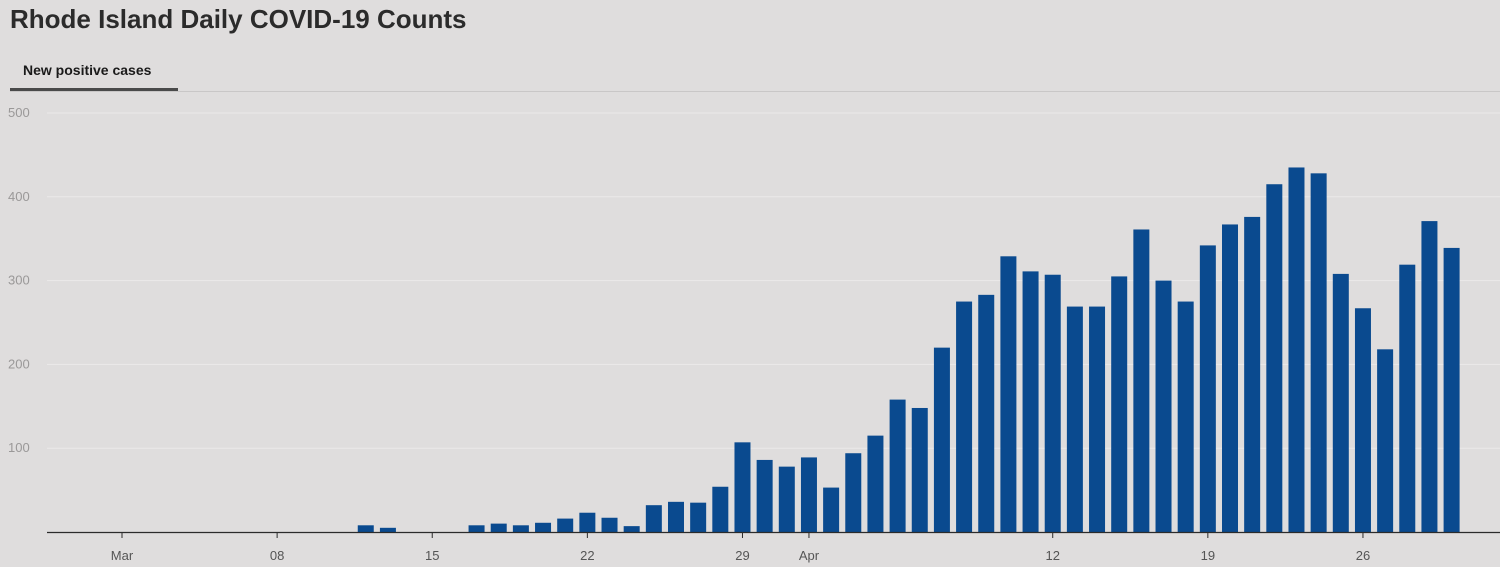  Describe the element at coordinates (432, 555) in the screenshot. I see `x-tick-label: 15` at that location.